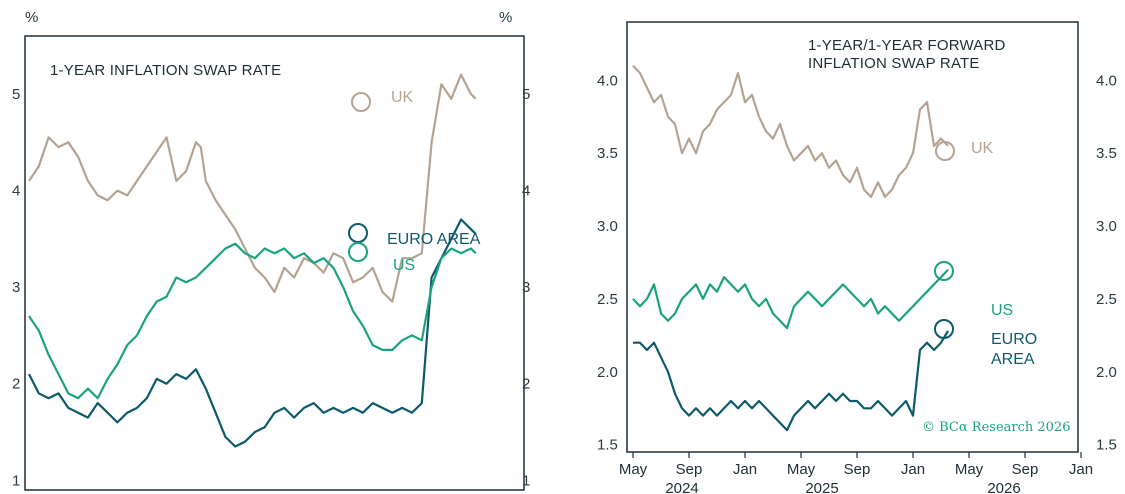 Image resolution: width=1125 pixels, height=494 pixels. Describe the element at coordinates (16, 384) in the screenshot. I see `left-y-tick-left-1: 2` at that location.